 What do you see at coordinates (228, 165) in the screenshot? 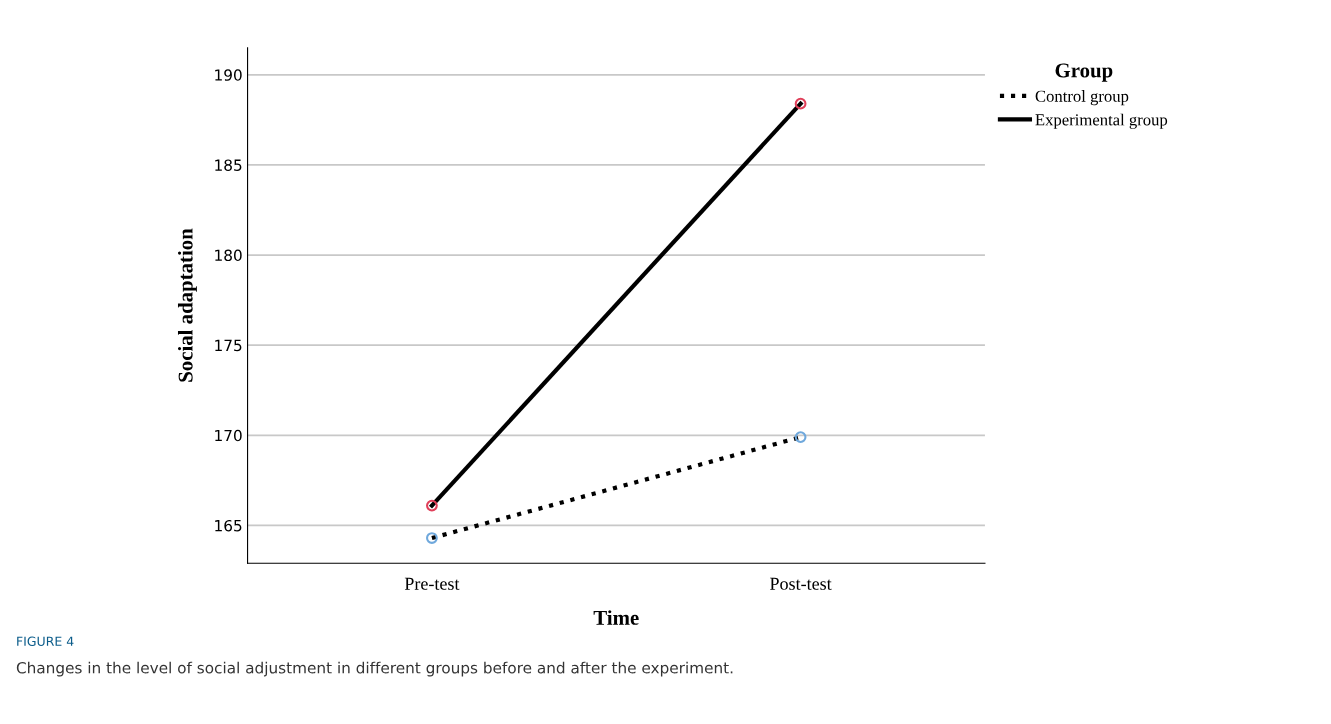
I see `y-tick-label: 185` at bounding box center [228, 165].